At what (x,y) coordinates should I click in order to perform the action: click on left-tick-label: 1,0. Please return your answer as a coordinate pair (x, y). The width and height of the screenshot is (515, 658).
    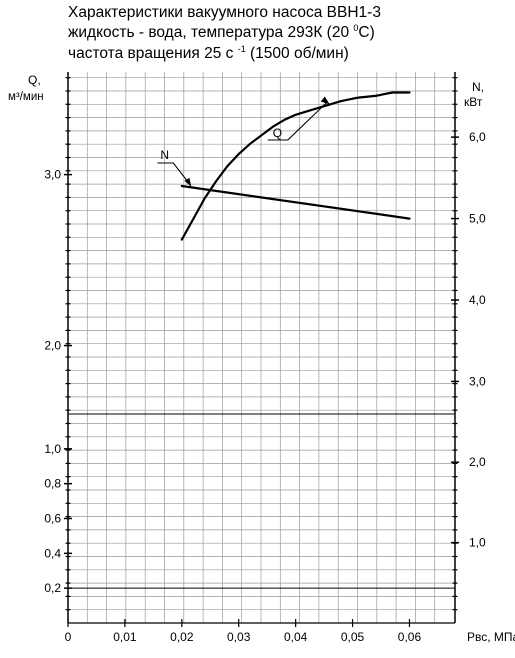
    Looking at the image, I should click on (52, 449).